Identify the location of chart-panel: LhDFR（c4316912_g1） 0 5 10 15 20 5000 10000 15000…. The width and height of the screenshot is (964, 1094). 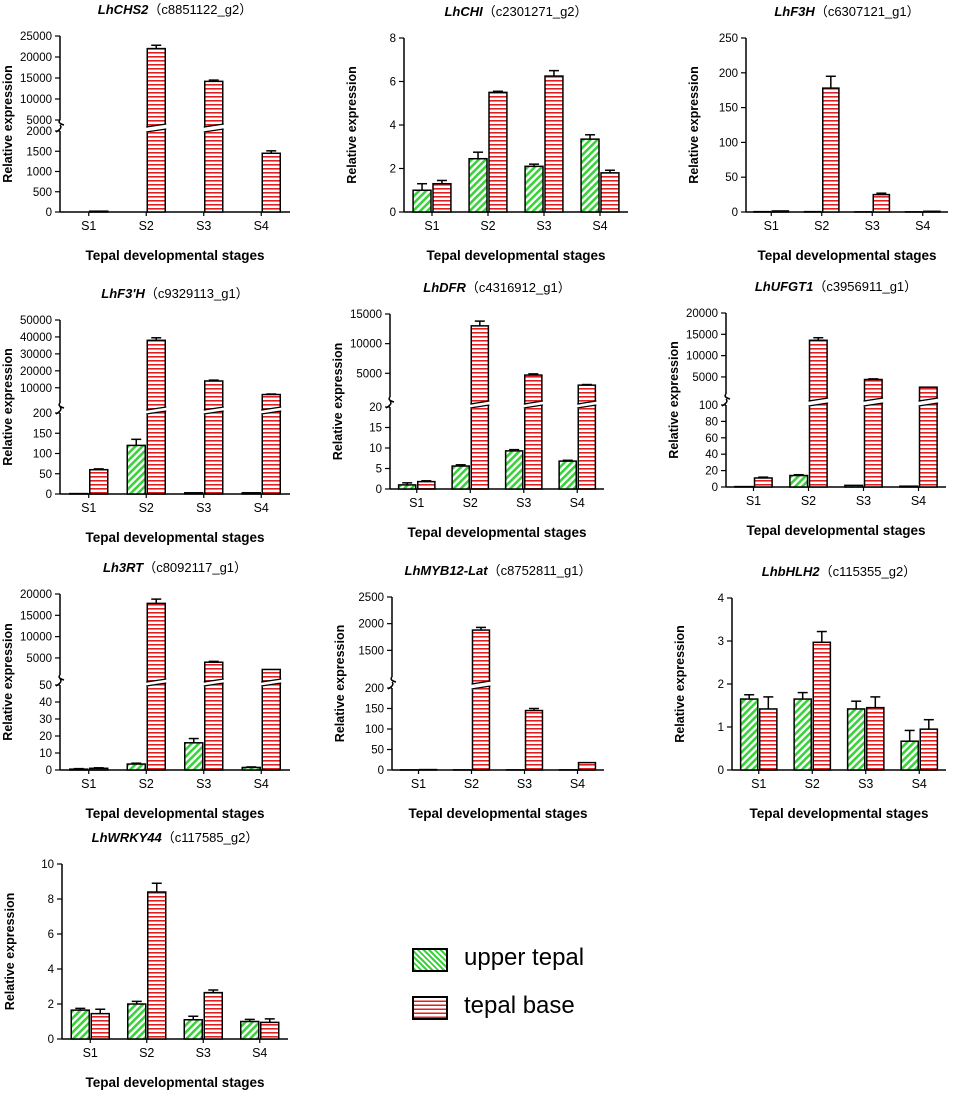
(467, 410).